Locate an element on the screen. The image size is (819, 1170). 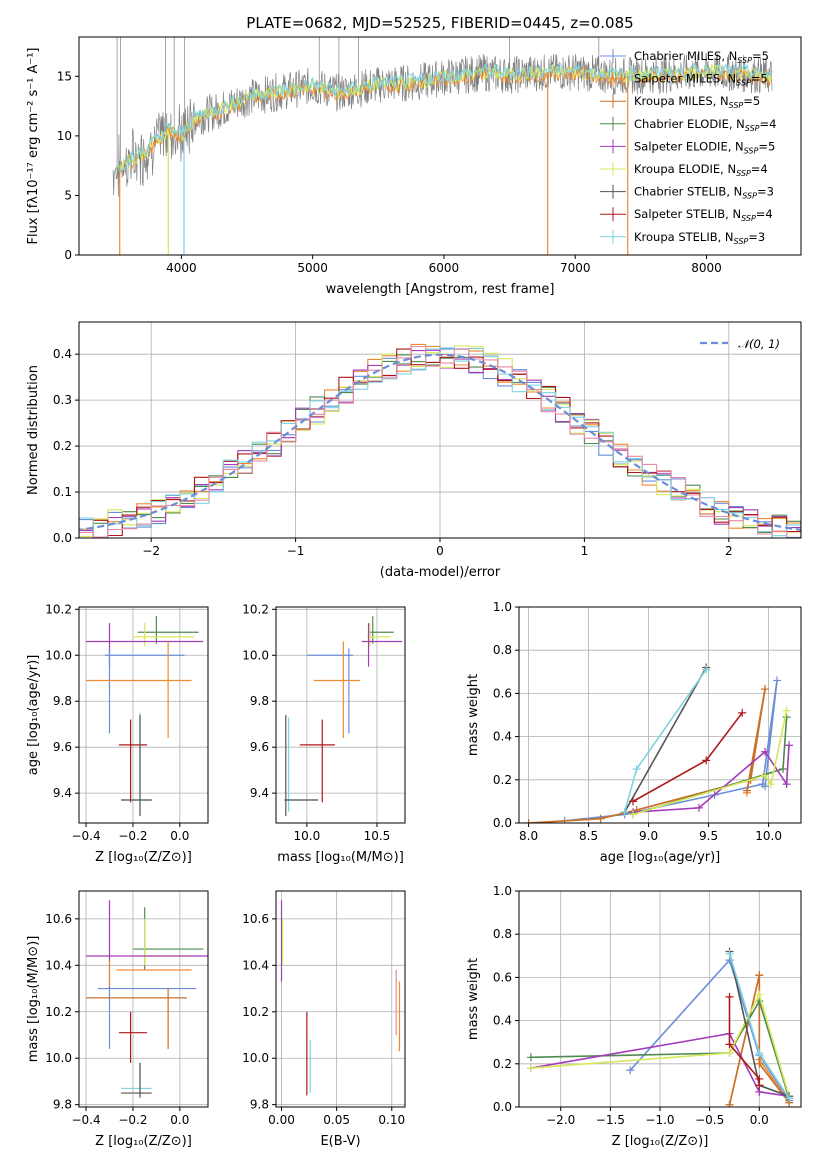
y-axis-label: mass weight is located at coordinates (473, 715).